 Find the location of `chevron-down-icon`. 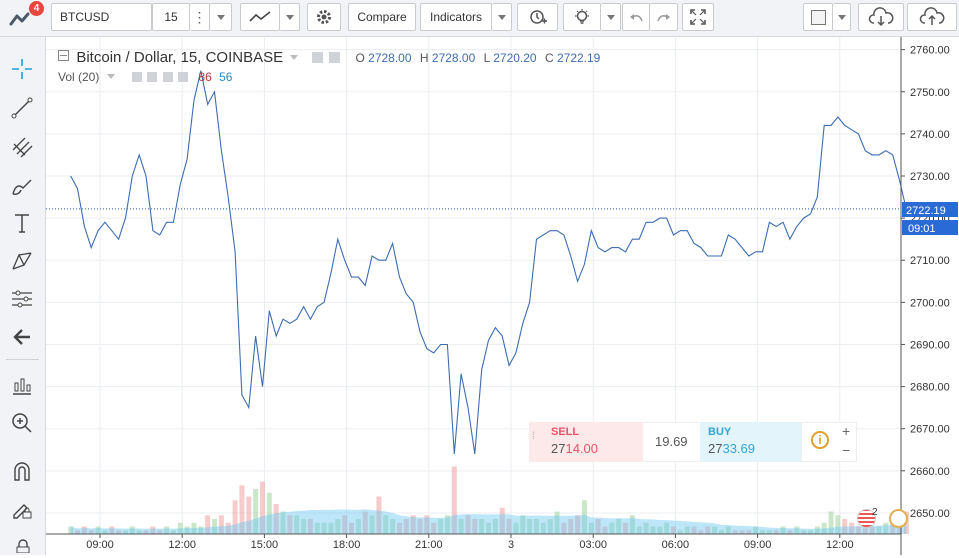

chevron-down-icon is located at coordinates (110, 76).